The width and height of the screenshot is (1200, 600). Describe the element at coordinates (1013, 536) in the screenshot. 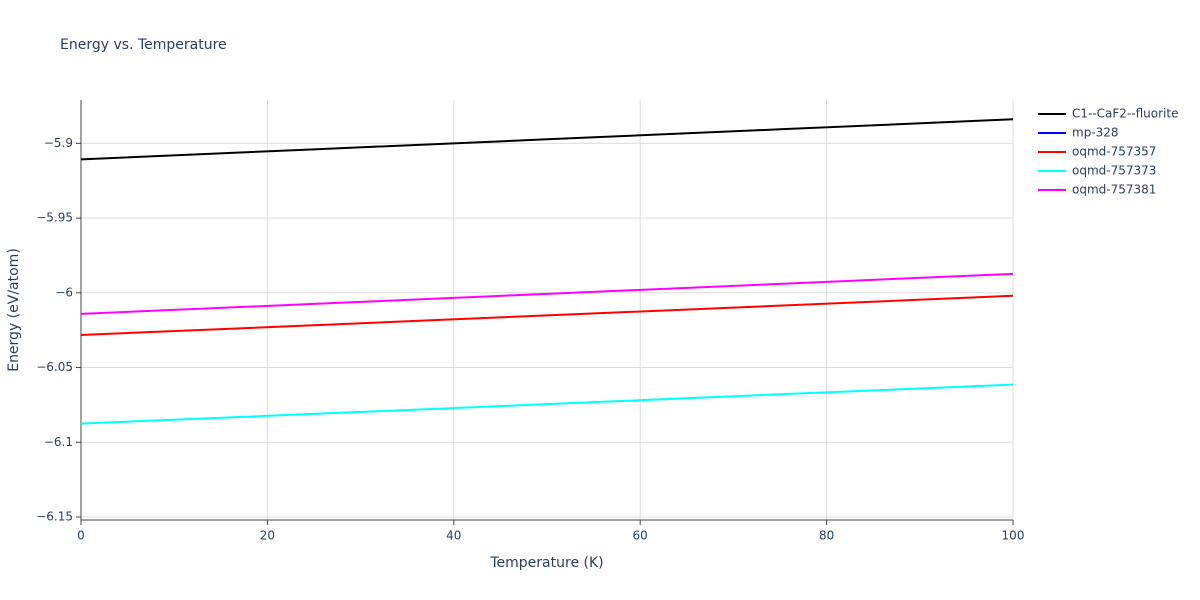

I see `x-tick-label: 100` at that location.